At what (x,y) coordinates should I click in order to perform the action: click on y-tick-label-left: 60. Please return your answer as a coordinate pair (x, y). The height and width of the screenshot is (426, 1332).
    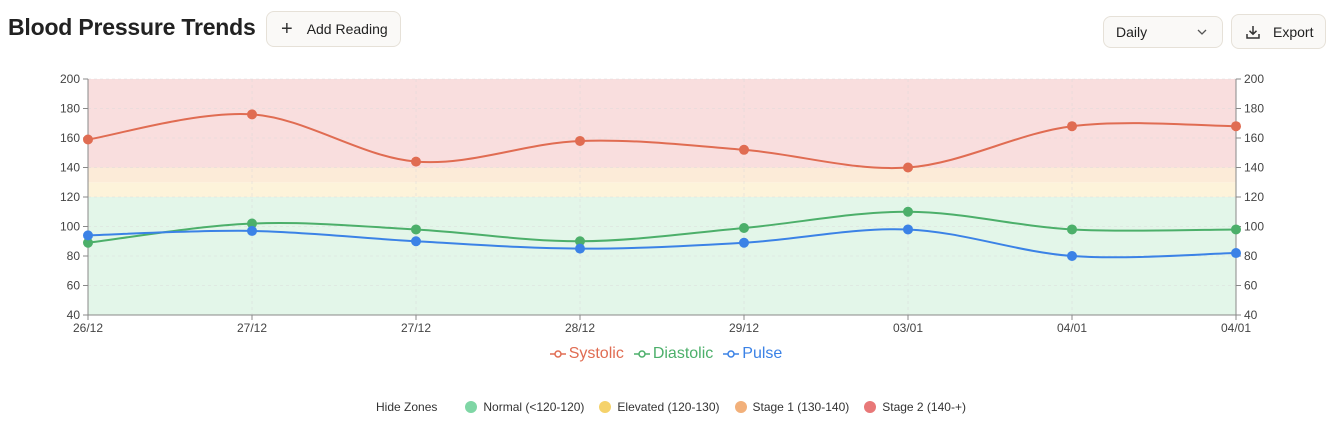
    Looking at the image, I should click on (74, 286).